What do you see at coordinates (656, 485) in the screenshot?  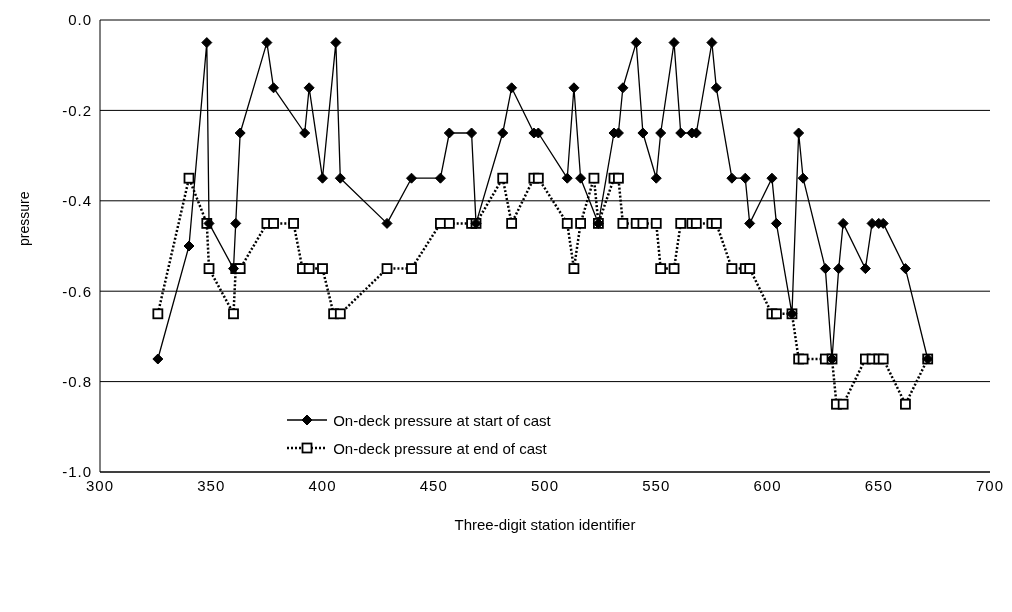 I see `x-tick-label: 550` at bounding box center [656, 485].